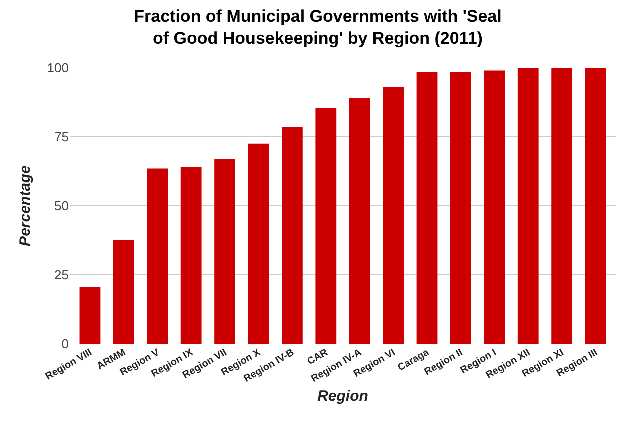  I want to click on y-tick-label: 100, so click(58, 68).